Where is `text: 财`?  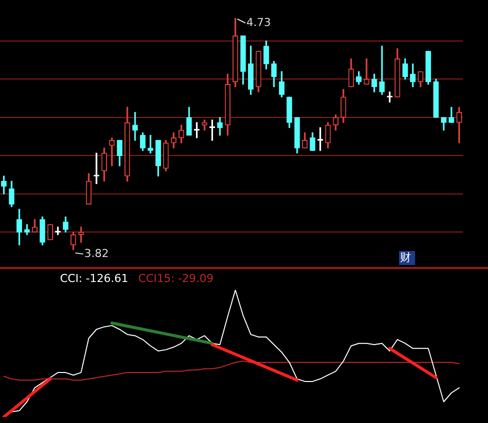 text: 财 is located at coordinates (405, 257).